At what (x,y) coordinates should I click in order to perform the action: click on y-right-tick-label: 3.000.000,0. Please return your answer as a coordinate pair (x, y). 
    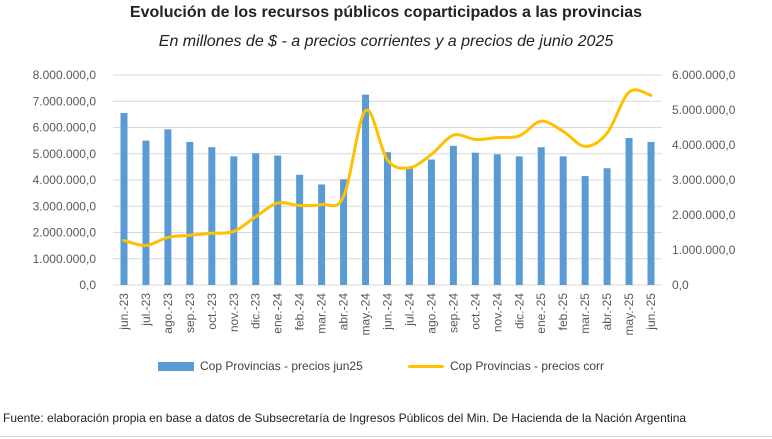
    Looking at the image, I should click on (704, 180).